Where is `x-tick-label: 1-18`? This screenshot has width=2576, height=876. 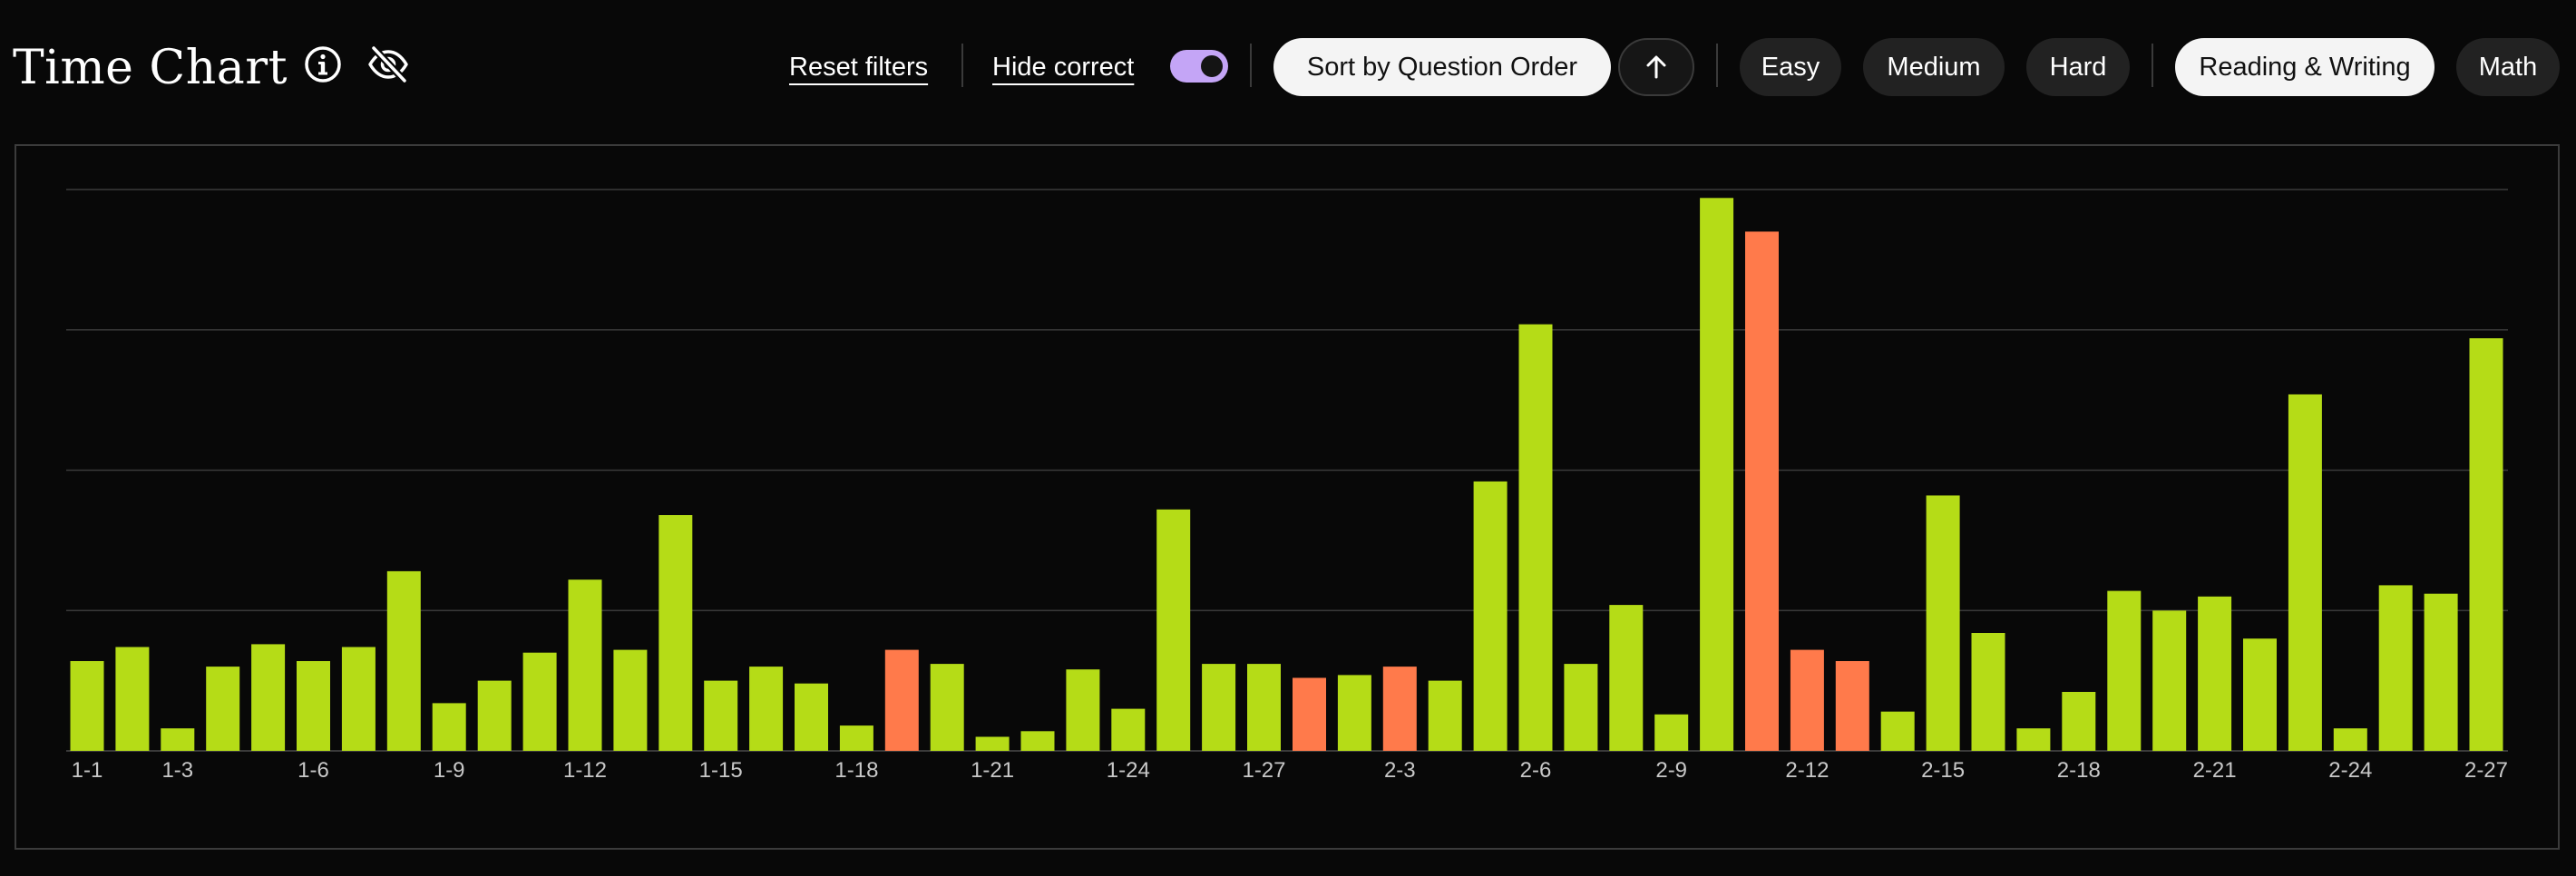 x-tick-label: 1-18 is located at coordinates (856, 770).